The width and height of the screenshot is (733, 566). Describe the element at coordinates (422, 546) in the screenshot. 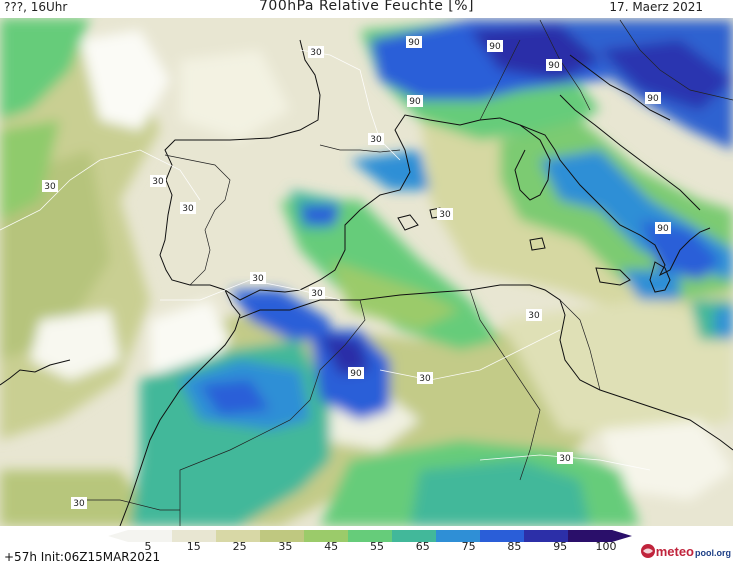

I see `colorbar-label: 65` at that location.